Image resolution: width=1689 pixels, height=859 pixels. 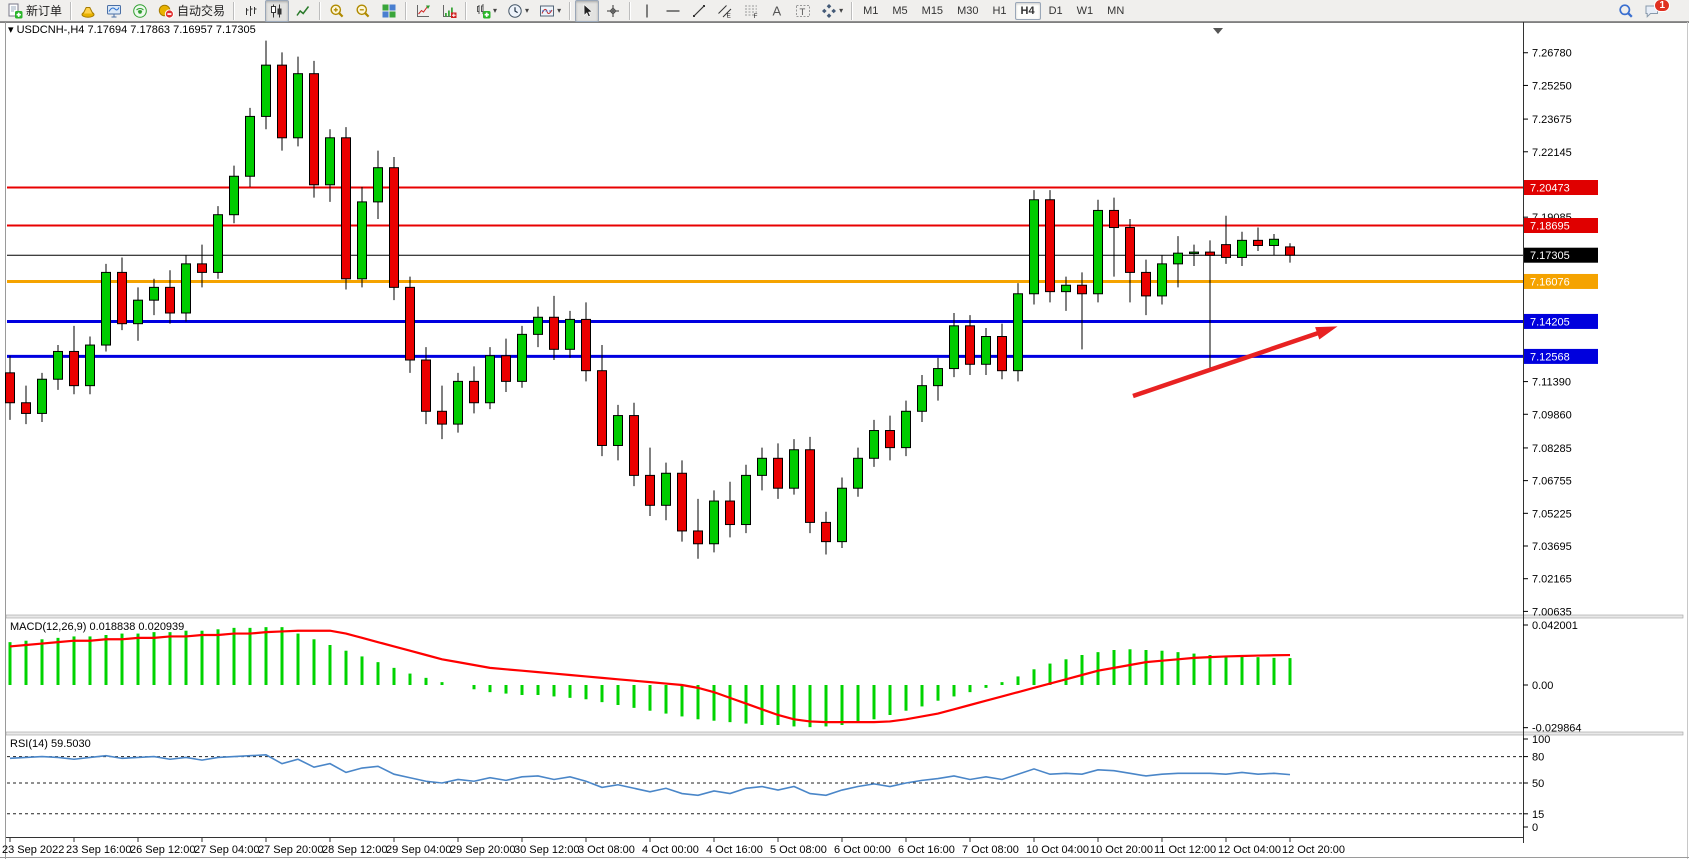 I want to click on horizontal-line-button, so click(x=673, y=11).